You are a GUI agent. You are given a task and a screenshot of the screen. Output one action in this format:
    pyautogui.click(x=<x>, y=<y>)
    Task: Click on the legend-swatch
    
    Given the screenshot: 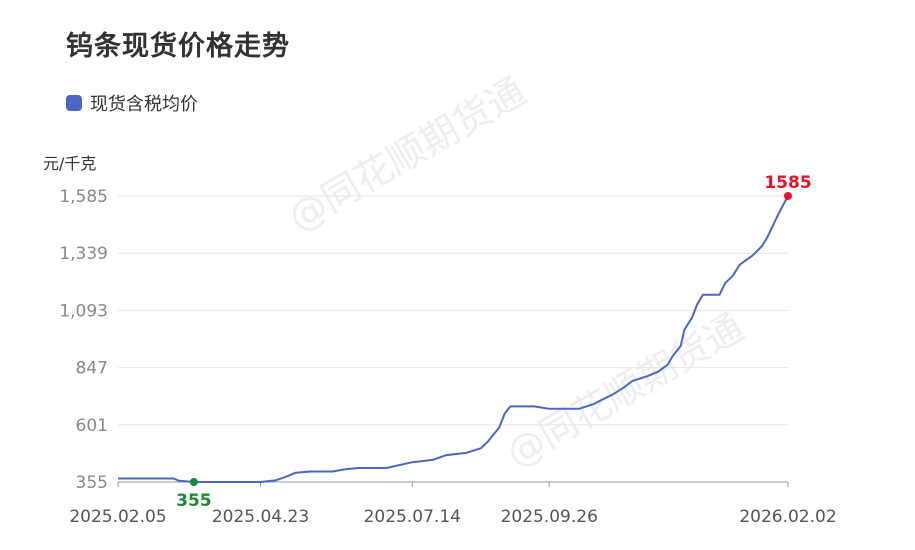 What is the action you would take?
    pyautogui.click(x=74, y=103)
    